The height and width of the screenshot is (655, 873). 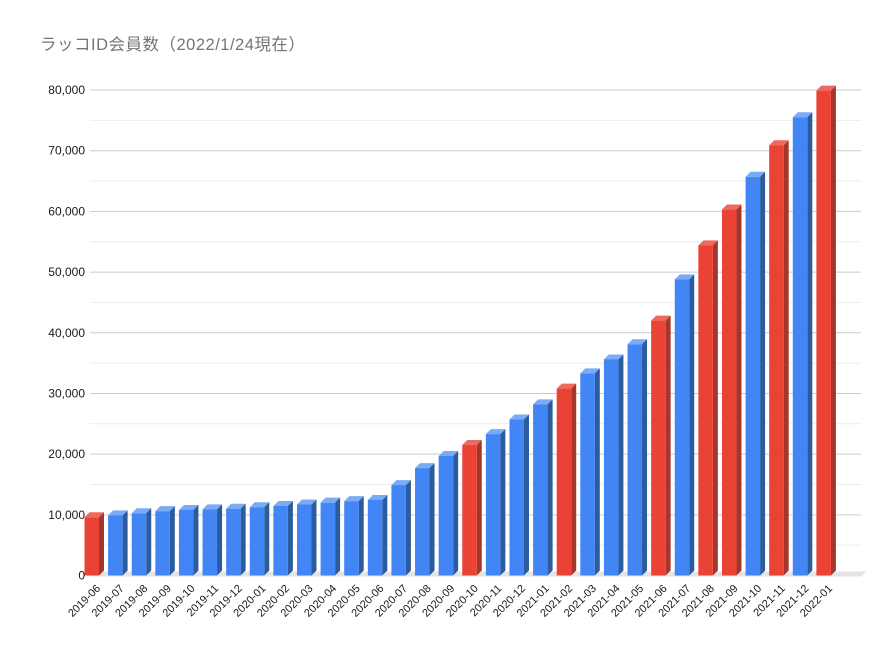 I want to click on y-axis-label: 0, so click(x=81, y=576).